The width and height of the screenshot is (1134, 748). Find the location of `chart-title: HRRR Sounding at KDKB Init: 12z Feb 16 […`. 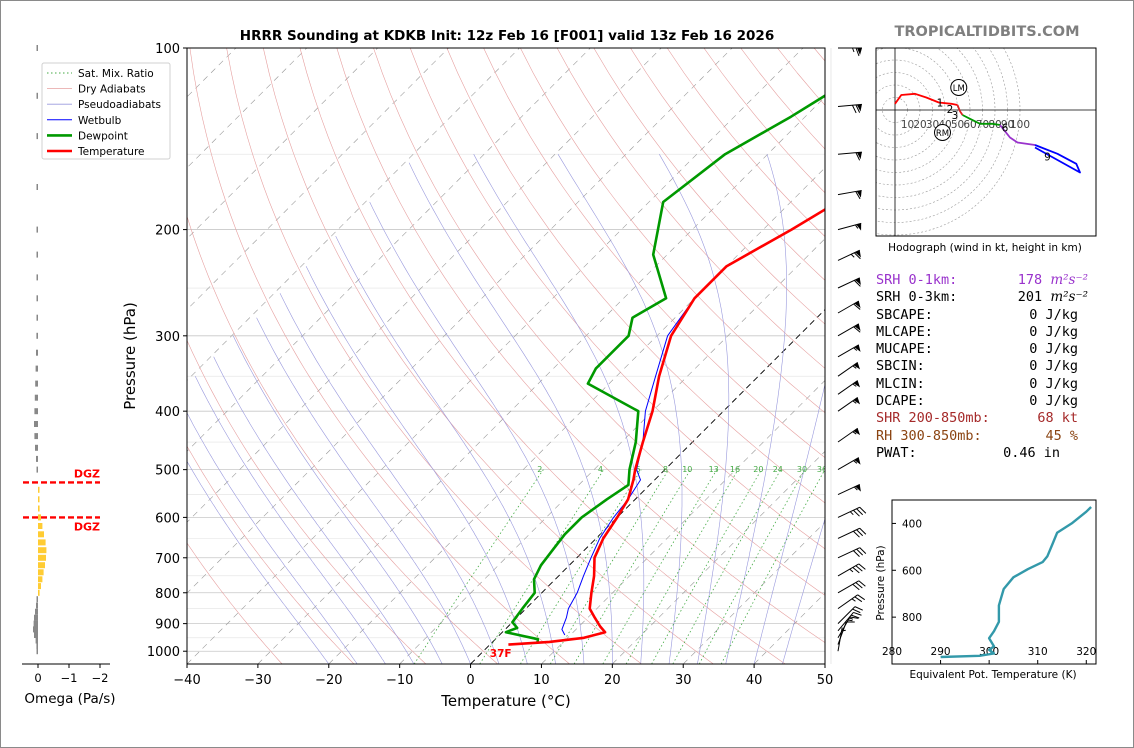

chart-title: HRRR Sounding at KDKB Init: 12z Feb 16 [… is located at coordinates (507, 36).